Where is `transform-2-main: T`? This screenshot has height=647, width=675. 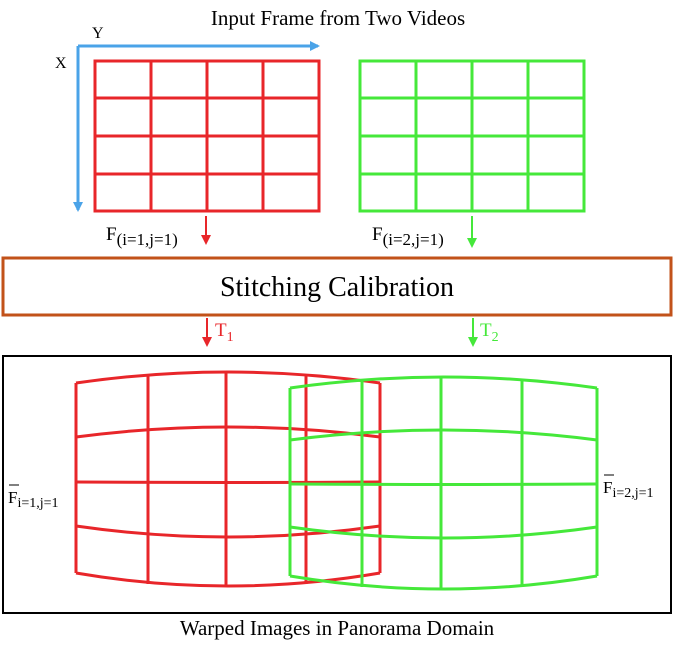
transform-2-main: T is located at coordinates (486, 330).